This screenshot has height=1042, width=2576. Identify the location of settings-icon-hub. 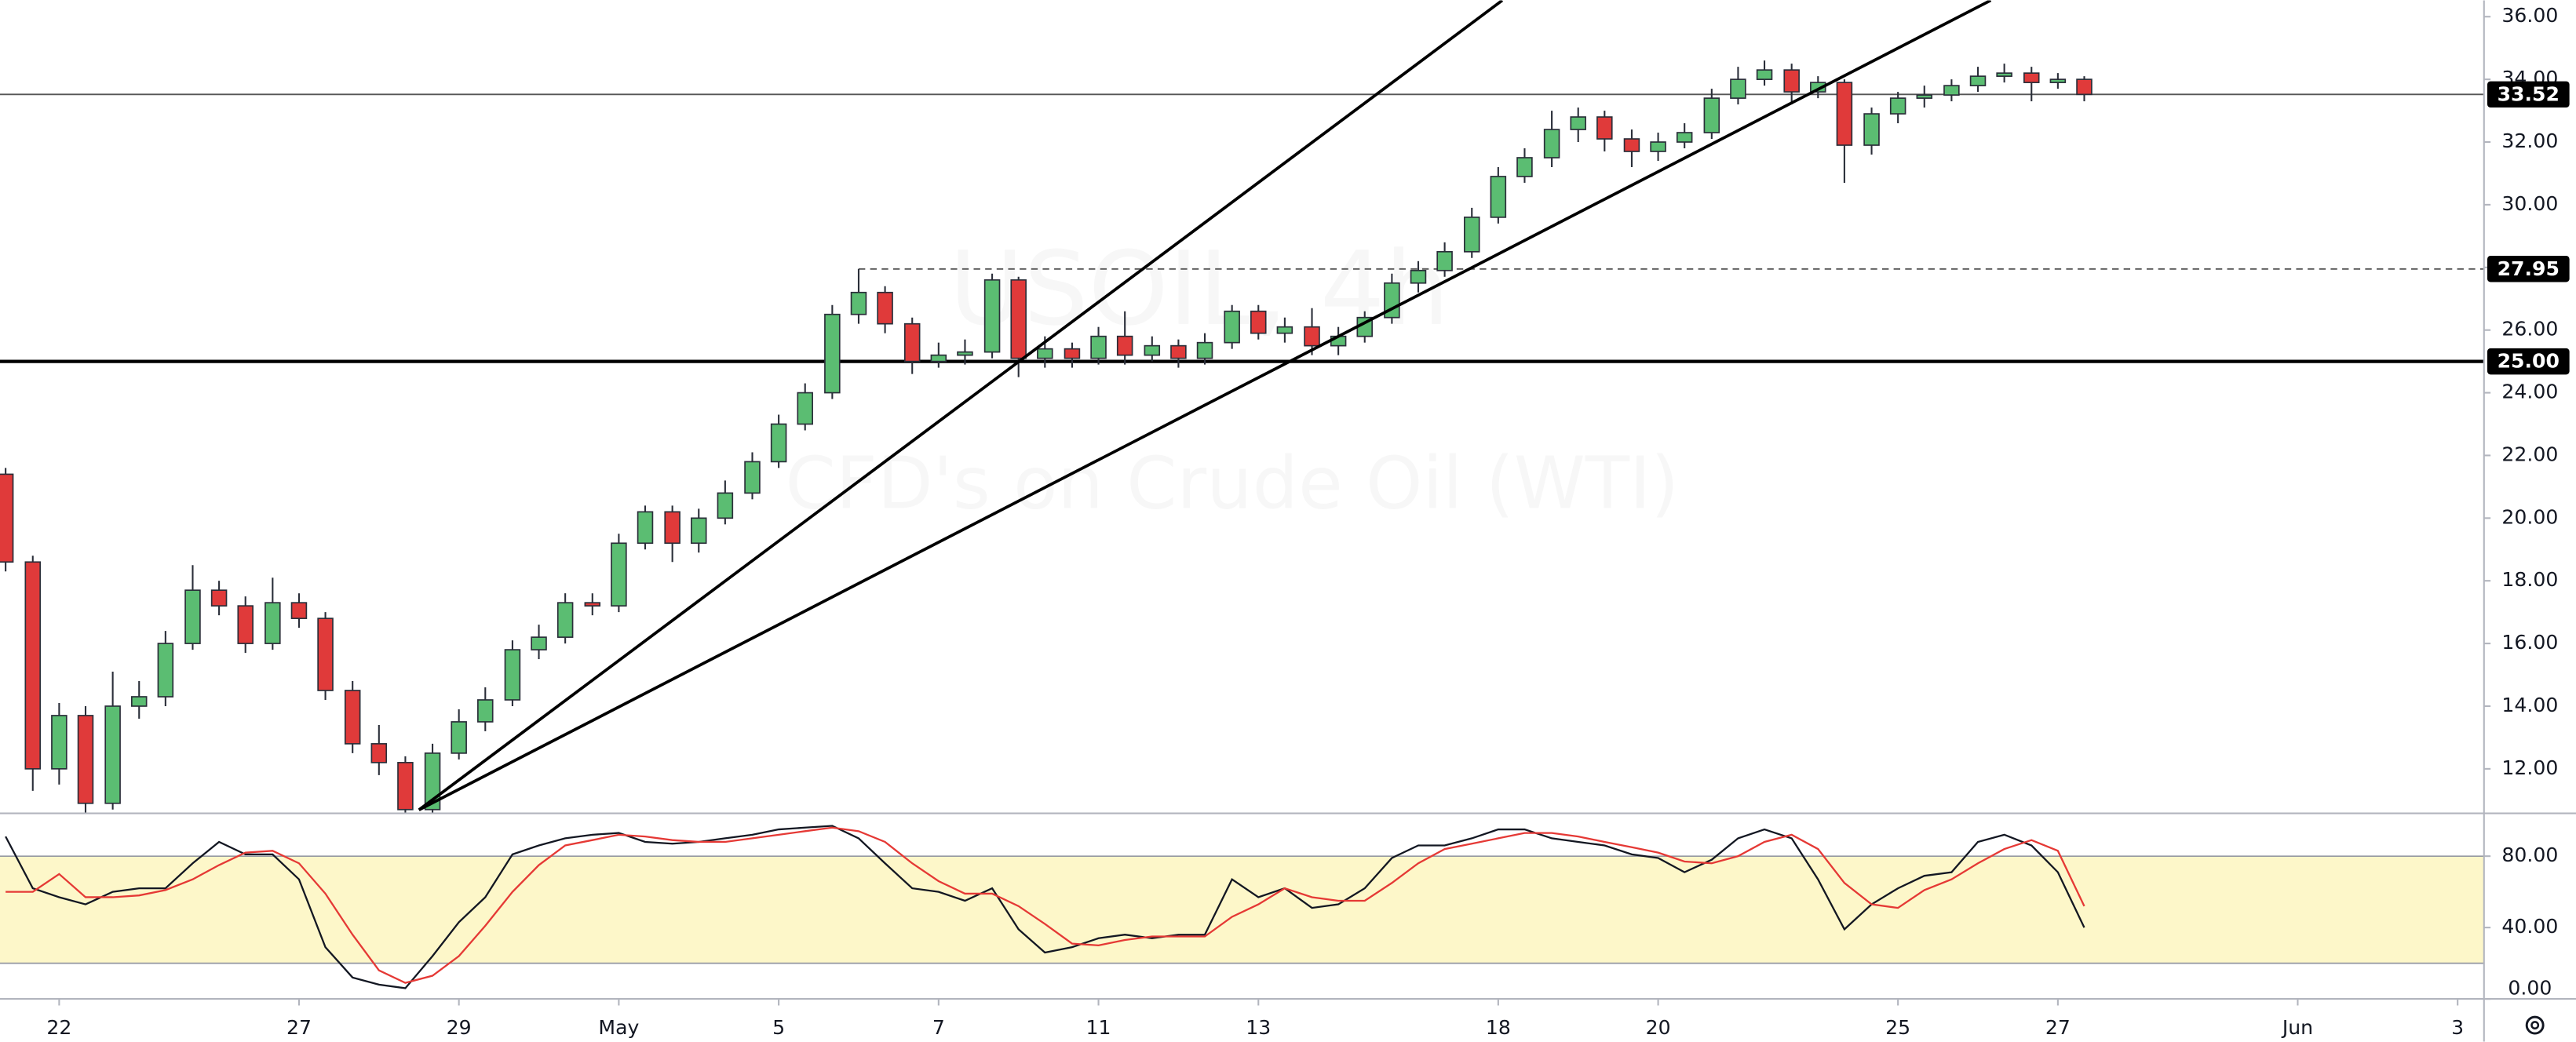
(2535, 1025).